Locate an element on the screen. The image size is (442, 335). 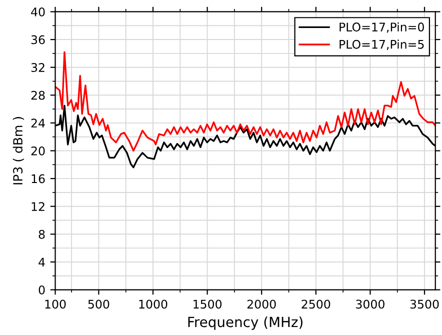
x-tick-label: 3000 is located at coordinates (370, 304).